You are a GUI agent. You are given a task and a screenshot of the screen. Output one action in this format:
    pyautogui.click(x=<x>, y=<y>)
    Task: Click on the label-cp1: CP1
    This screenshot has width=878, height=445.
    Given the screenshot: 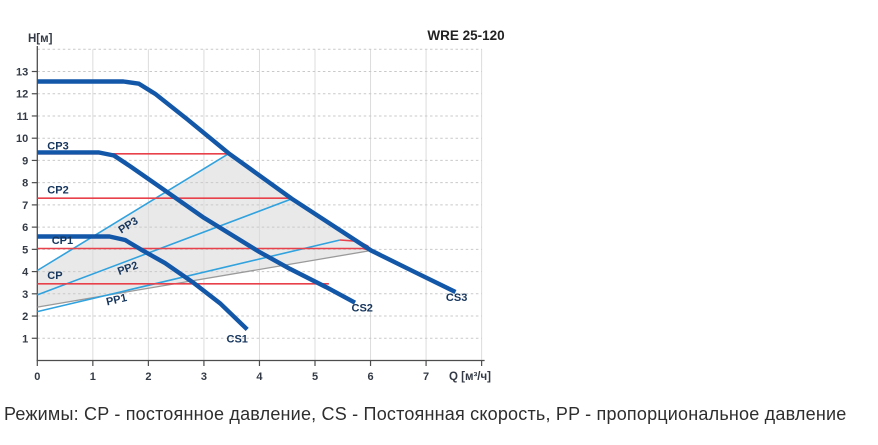 What is the action you would take?
    pyautogui.click(x=62, y=241)
    